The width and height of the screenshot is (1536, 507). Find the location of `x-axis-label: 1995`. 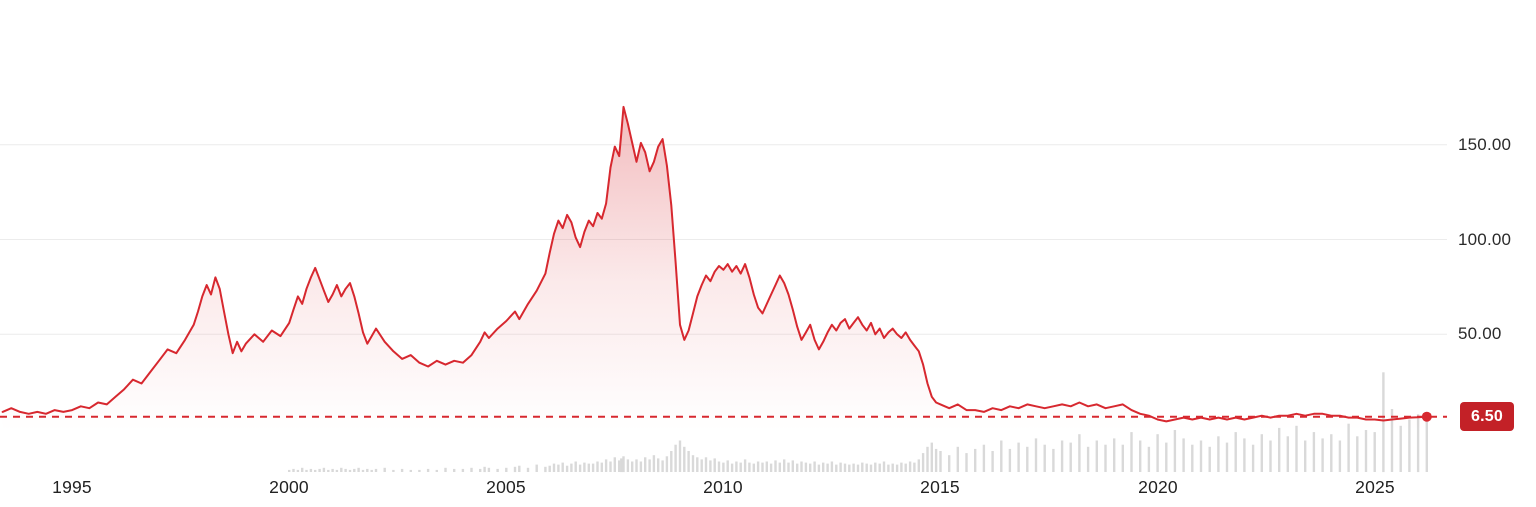

x-axis-label: 1995 is located at coordinates (72, 487).